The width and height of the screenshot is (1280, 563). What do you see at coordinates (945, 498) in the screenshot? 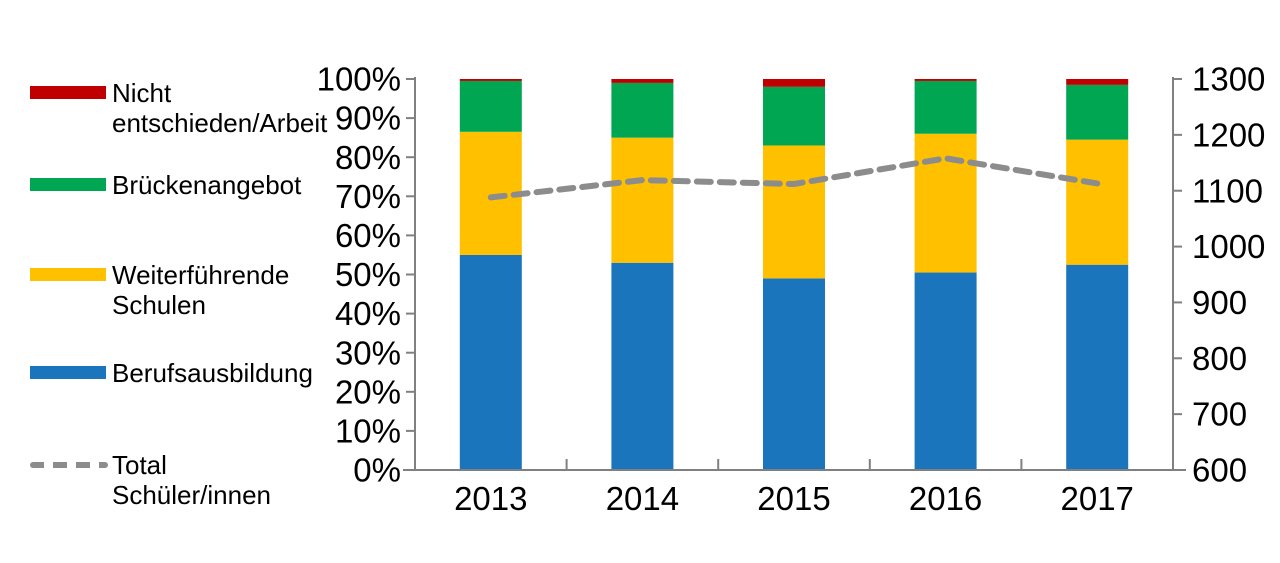
I see `x-axis-label: 2016` at bounding box center [945, 498].